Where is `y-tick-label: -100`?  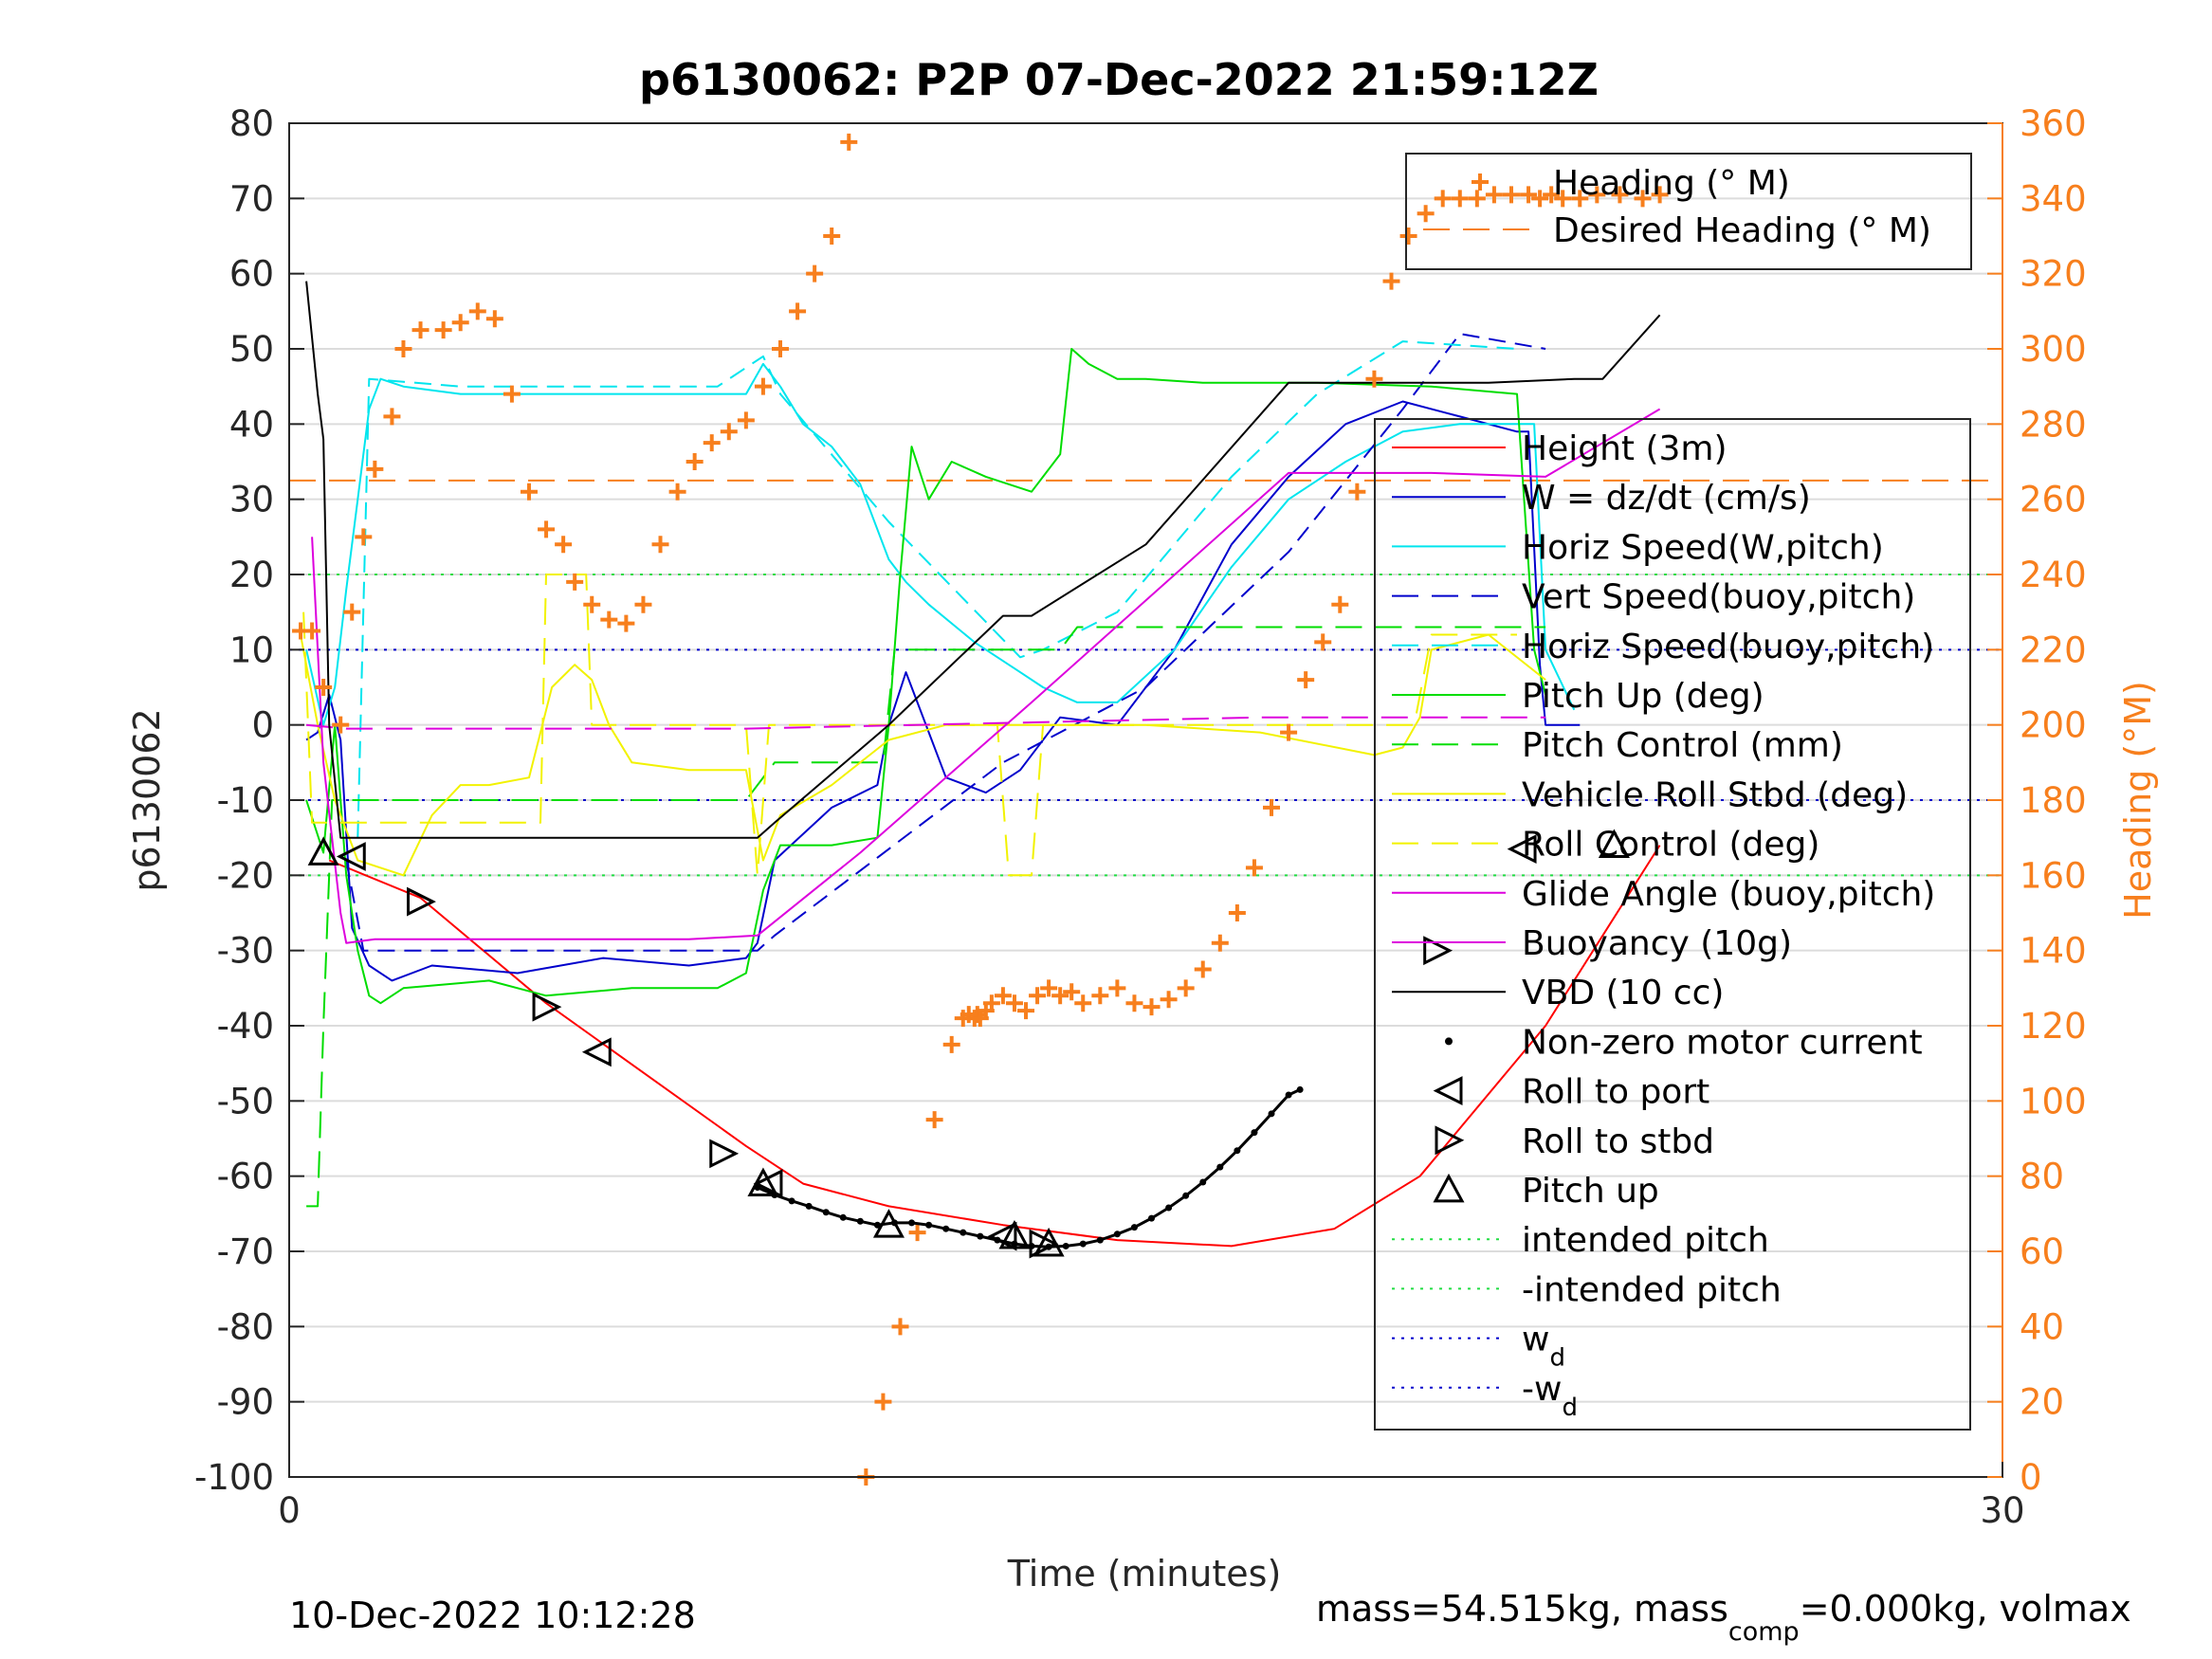
y-tick-label: -100 is located at coordinates (234, 1477).